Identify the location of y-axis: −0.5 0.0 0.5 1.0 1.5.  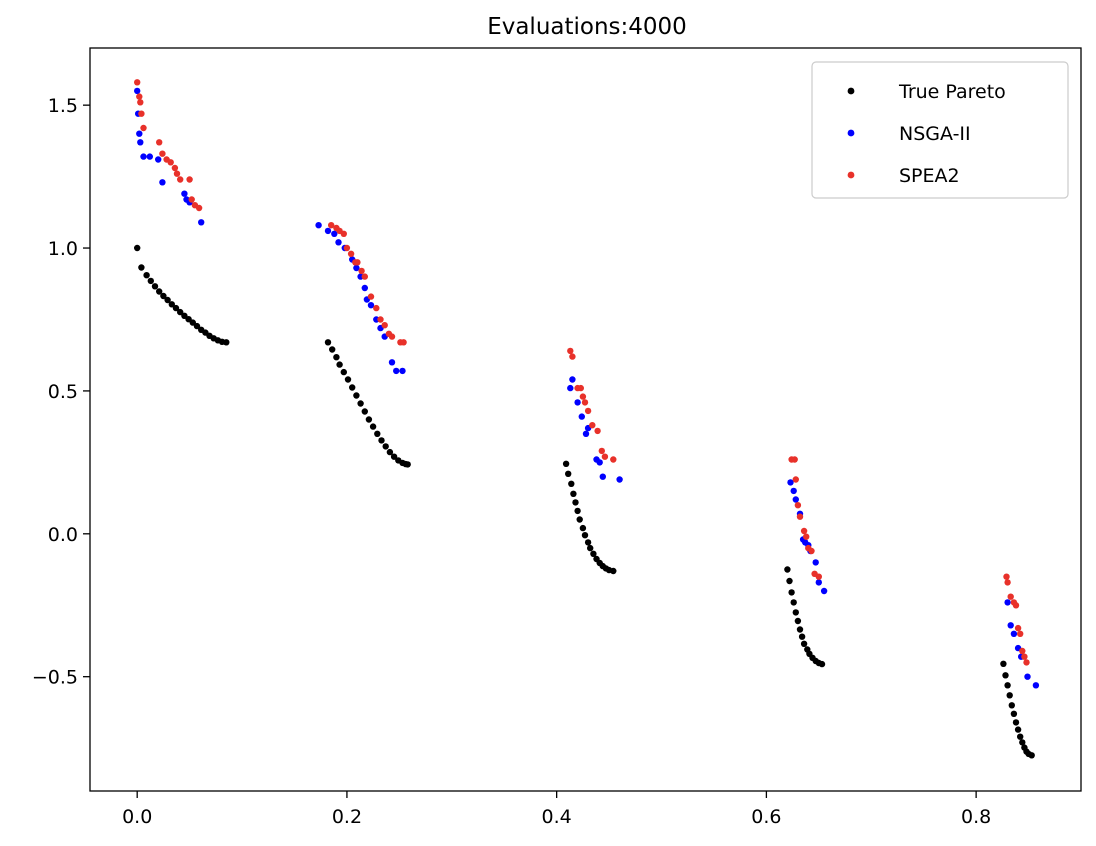
(61, 392).